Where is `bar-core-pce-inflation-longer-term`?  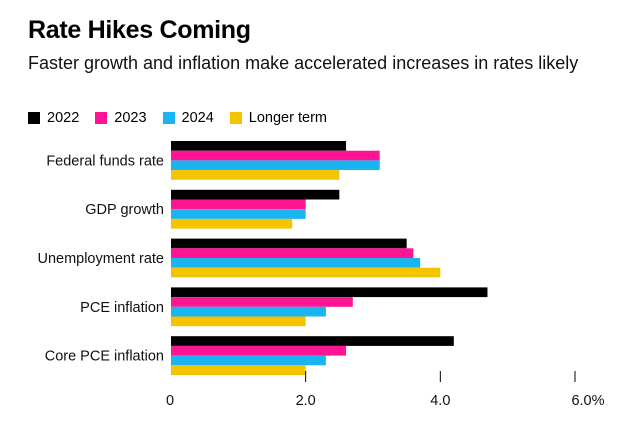 bar-core-pce-inflation-longer-term is located at coordinates (238, 370).